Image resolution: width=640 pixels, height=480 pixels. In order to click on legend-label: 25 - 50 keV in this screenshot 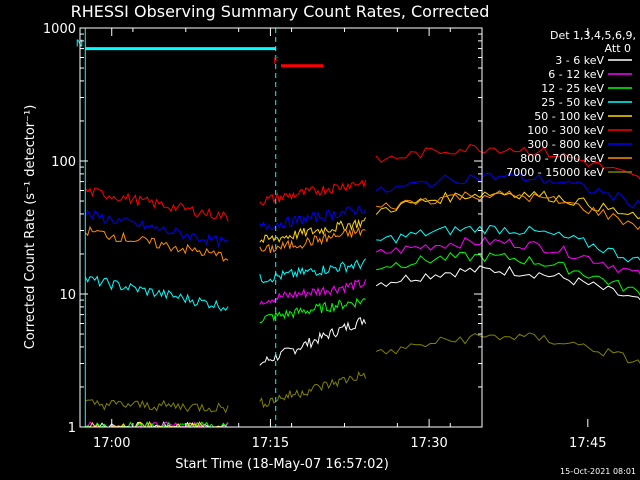, I will do `click(572, 102)`.